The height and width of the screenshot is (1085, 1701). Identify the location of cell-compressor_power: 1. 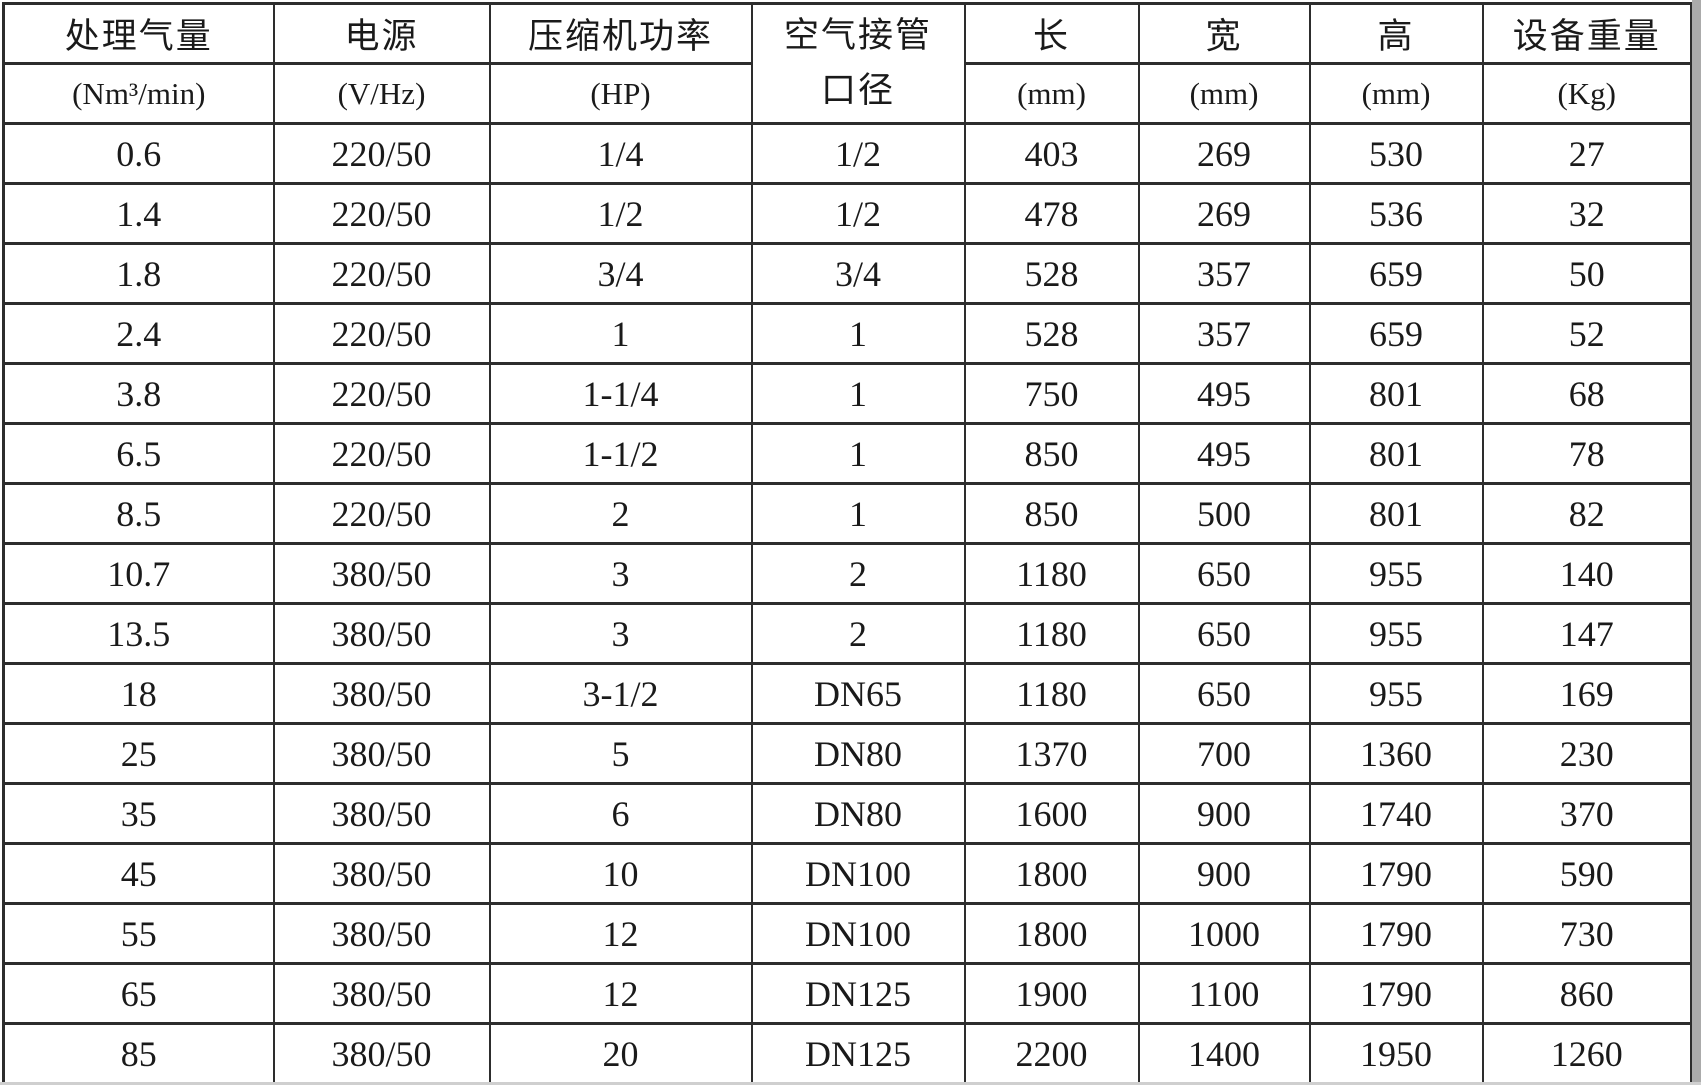
(620, 333).